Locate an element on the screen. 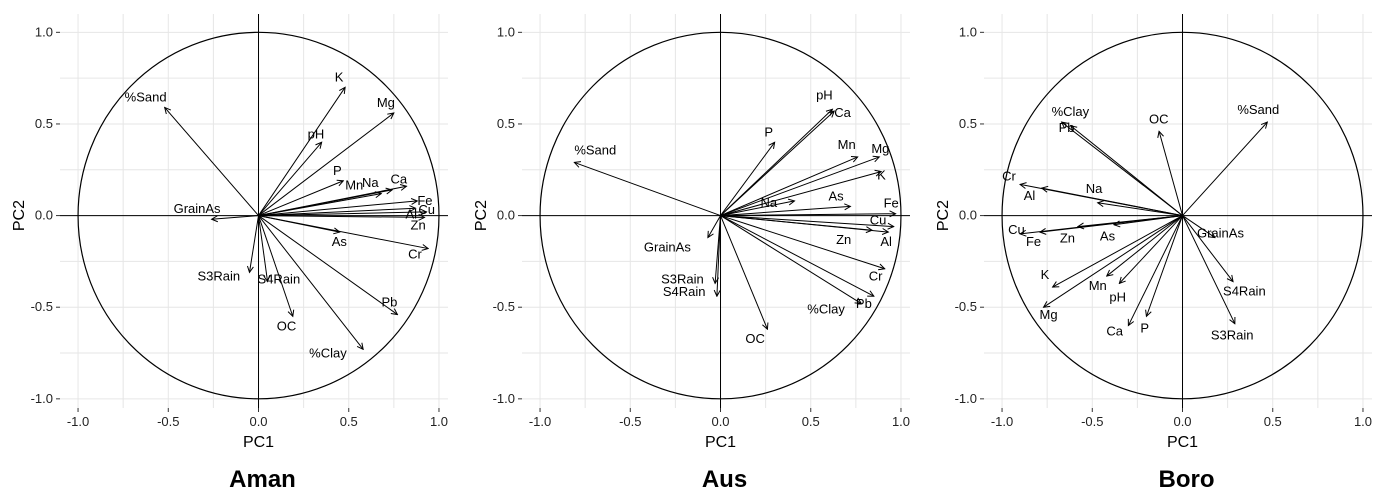 This screenshot has height=504, width=1382. loading-arrow-al is located at coordinates (1112, 202).